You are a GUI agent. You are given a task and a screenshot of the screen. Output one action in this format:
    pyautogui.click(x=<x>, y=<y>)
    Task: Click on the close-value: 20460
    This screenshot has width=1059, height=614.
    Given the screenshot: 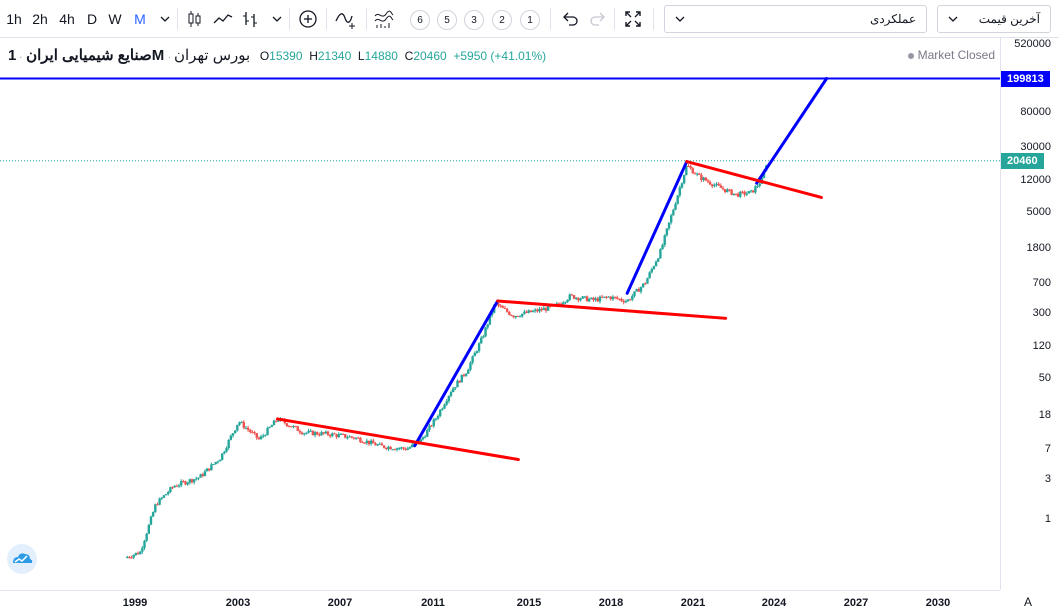 What is the action you would take?
    pyautogui.click(x=430, y=56)
    